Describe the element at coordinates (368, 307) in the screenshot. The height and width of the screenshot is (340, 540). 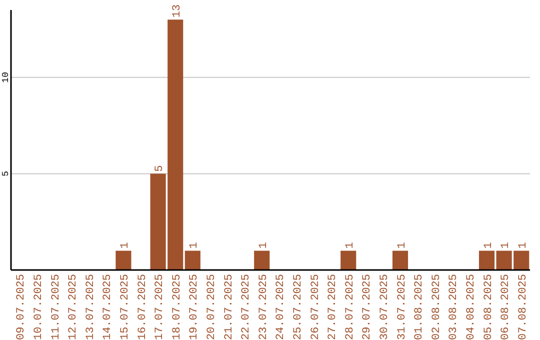
I see `x-tick-label: 29.07.2025` at that location.